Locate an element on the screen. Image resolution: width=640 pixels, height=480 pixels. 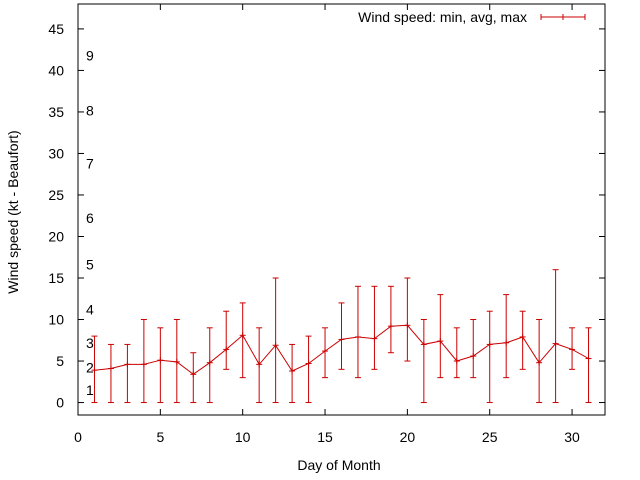
y-tick-label: 25 is located at coordinates (56, 195).